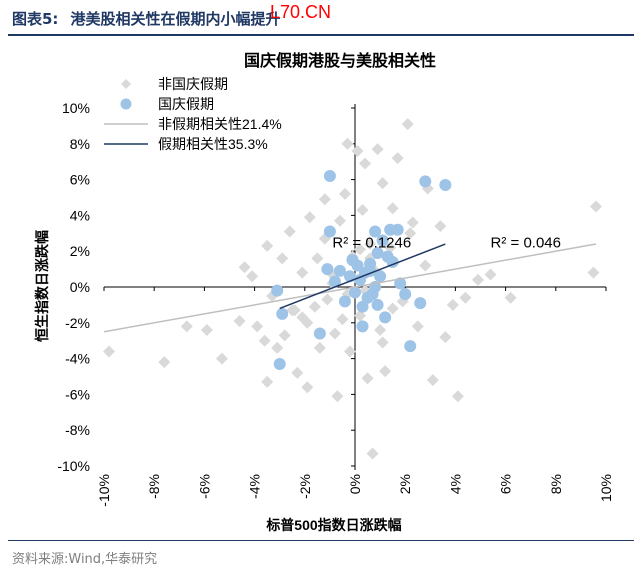  I want to click on x-tick-label: -4%, so click(255, 486).